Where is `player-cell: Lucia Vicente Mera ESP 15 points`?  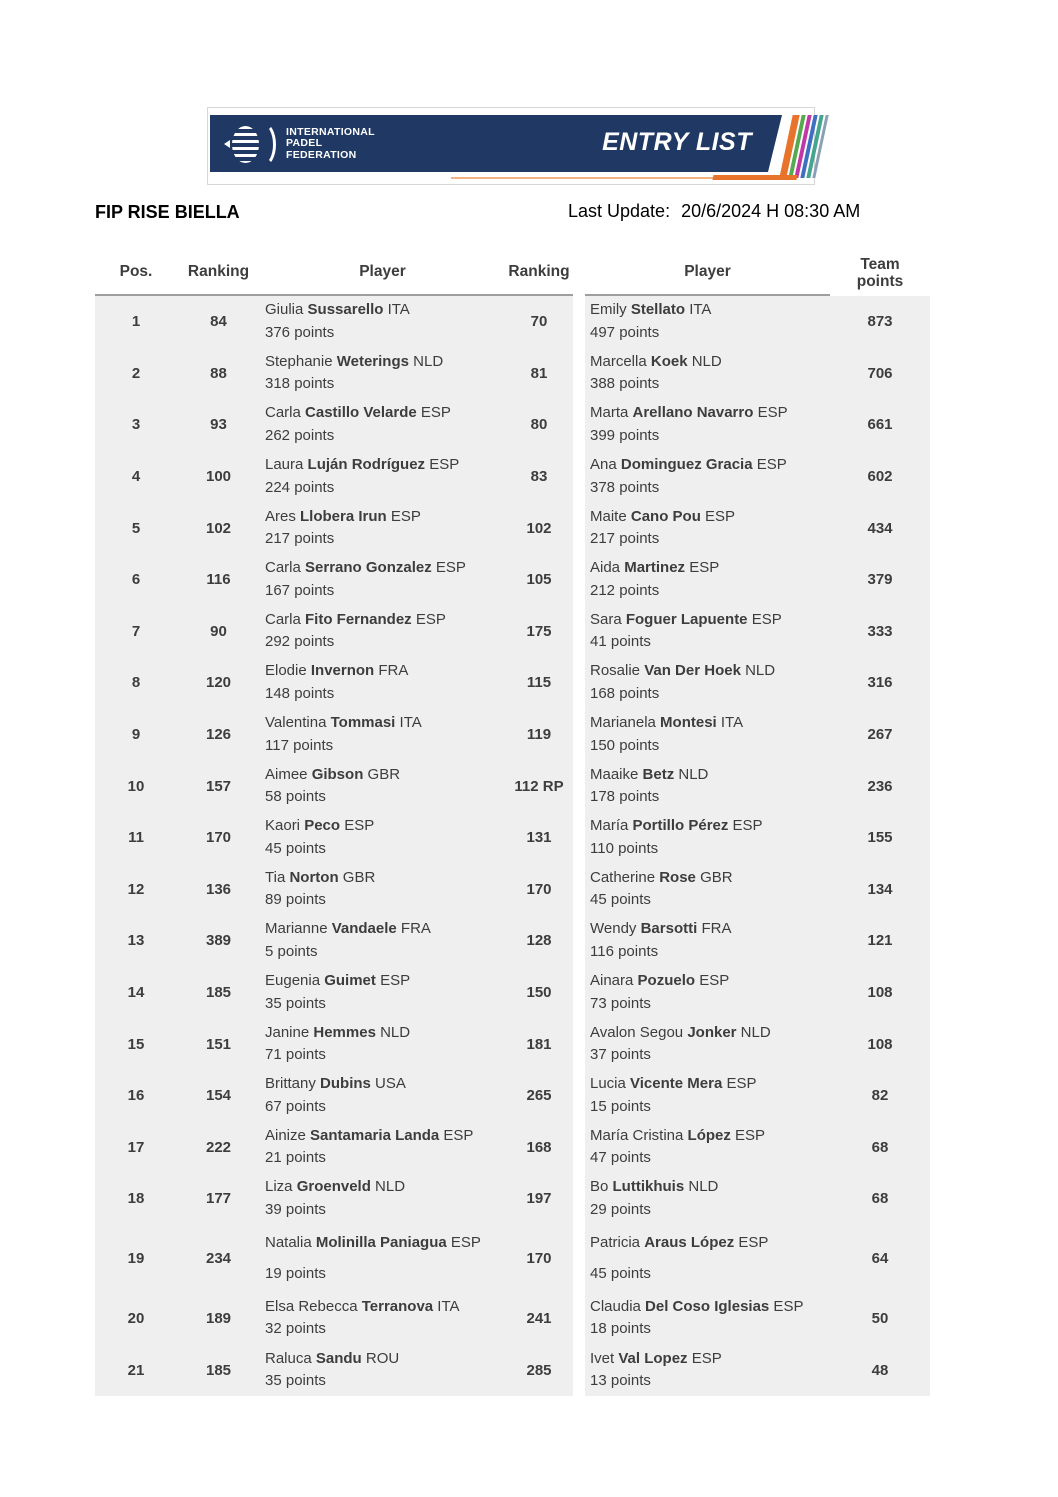 player-cell: Lucia Vicente Mera ESP 15 points is located at coordinates (707, 1095).